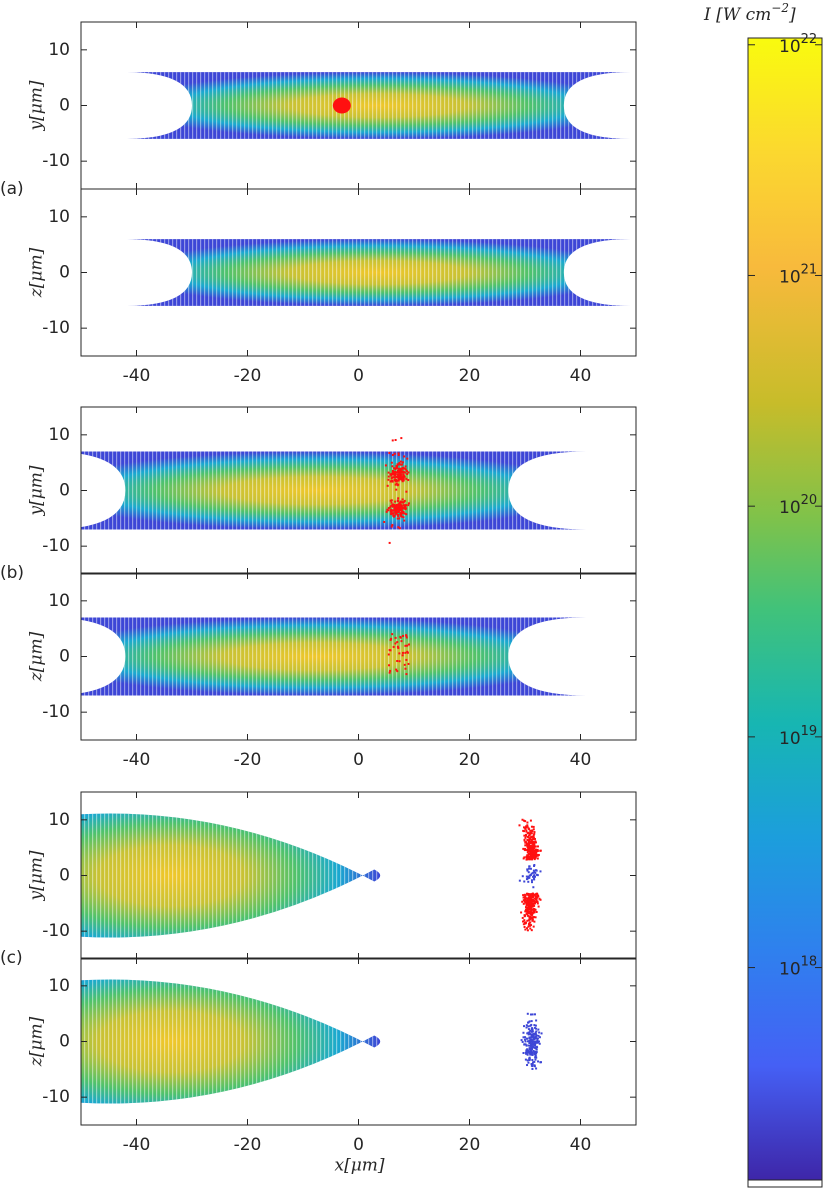 This screenshot has width=830, height=1196. I want to click on panel: -10 0 10 -40 -20 0 20 40 z[μm] (b), so click(318, 666).